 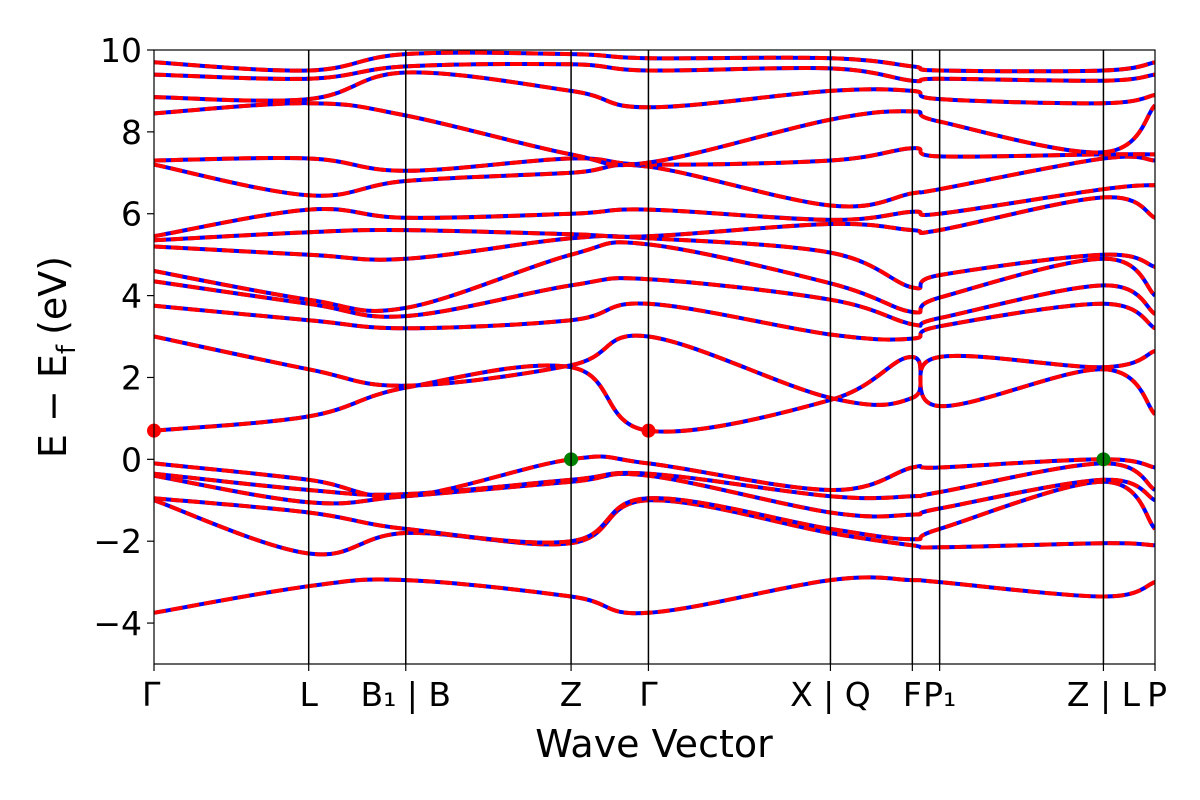 What do you see at coordinates (830, 694) in the screenshot?
I see `x-tick-label-5: X | Q` at bounding box center [830, 694].